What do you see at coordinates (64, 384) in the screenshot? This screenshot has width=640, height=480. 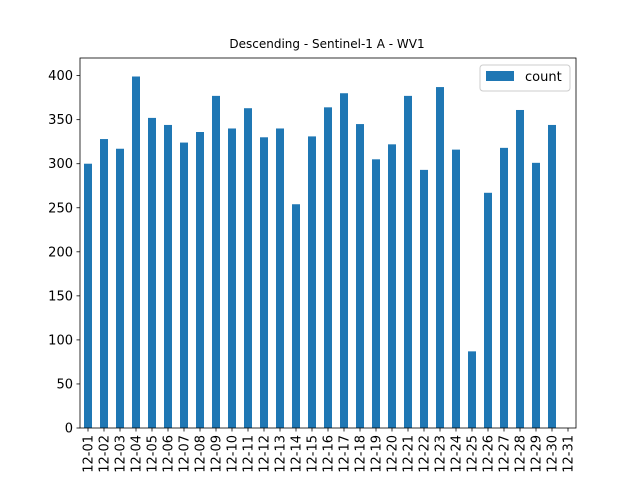 I see `y-tick-label: 50` at bounding box center [64, 384].